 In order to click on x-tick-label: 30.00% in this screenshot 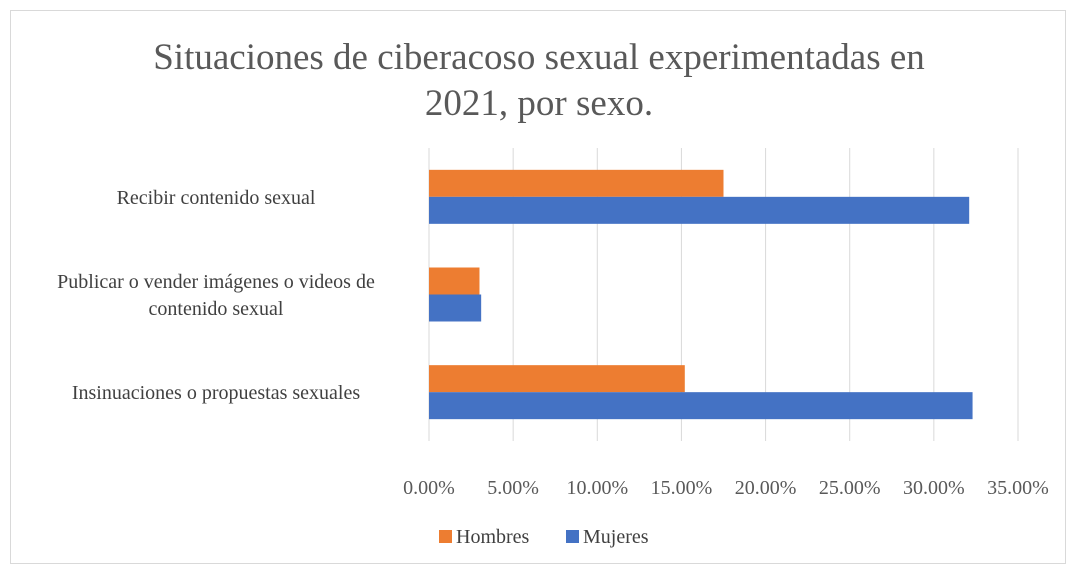, I will do `click(934, 488)`.